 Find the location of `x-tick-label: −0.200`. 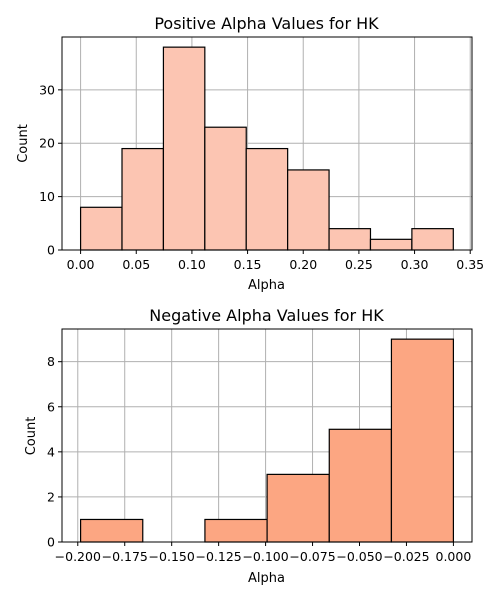

x-tick-label: −0.200 is located at coordinates (78, 556).